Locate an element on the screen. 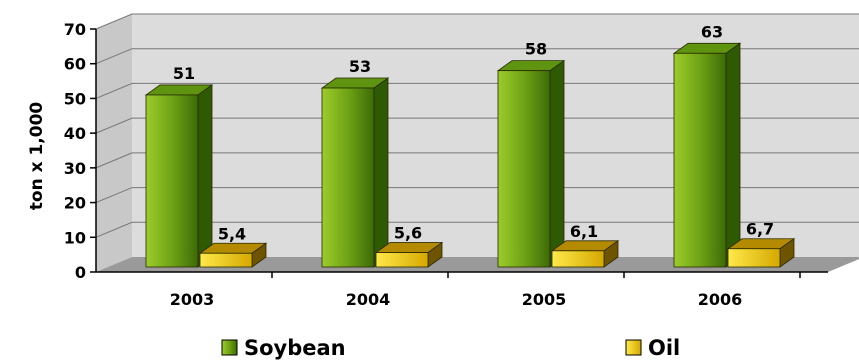 This screenshot has width=859, height=364. data-label-oil: 5,6 is located at coordinates (408, 233).